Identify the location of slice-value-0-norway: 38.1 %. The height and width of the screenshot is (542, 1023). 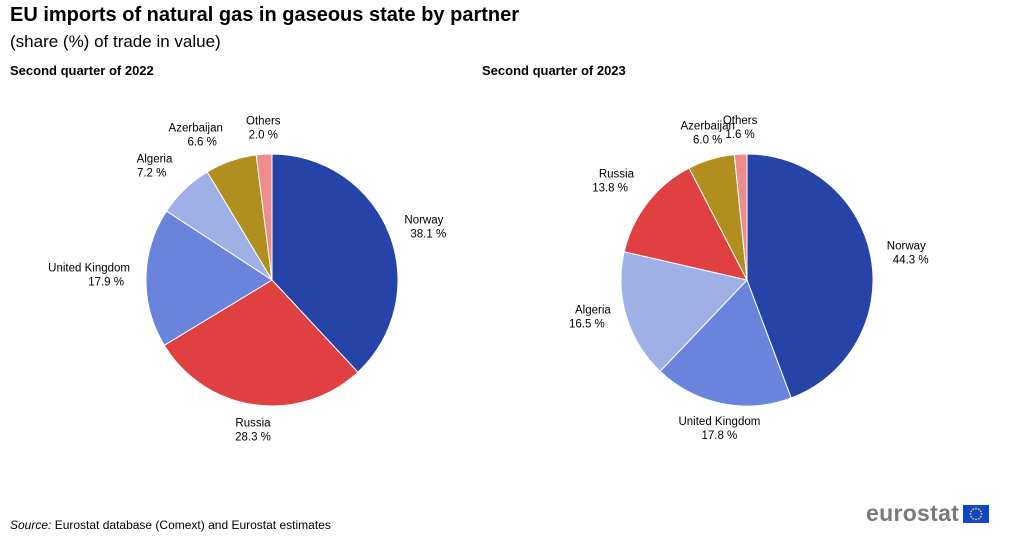
(428, 234).